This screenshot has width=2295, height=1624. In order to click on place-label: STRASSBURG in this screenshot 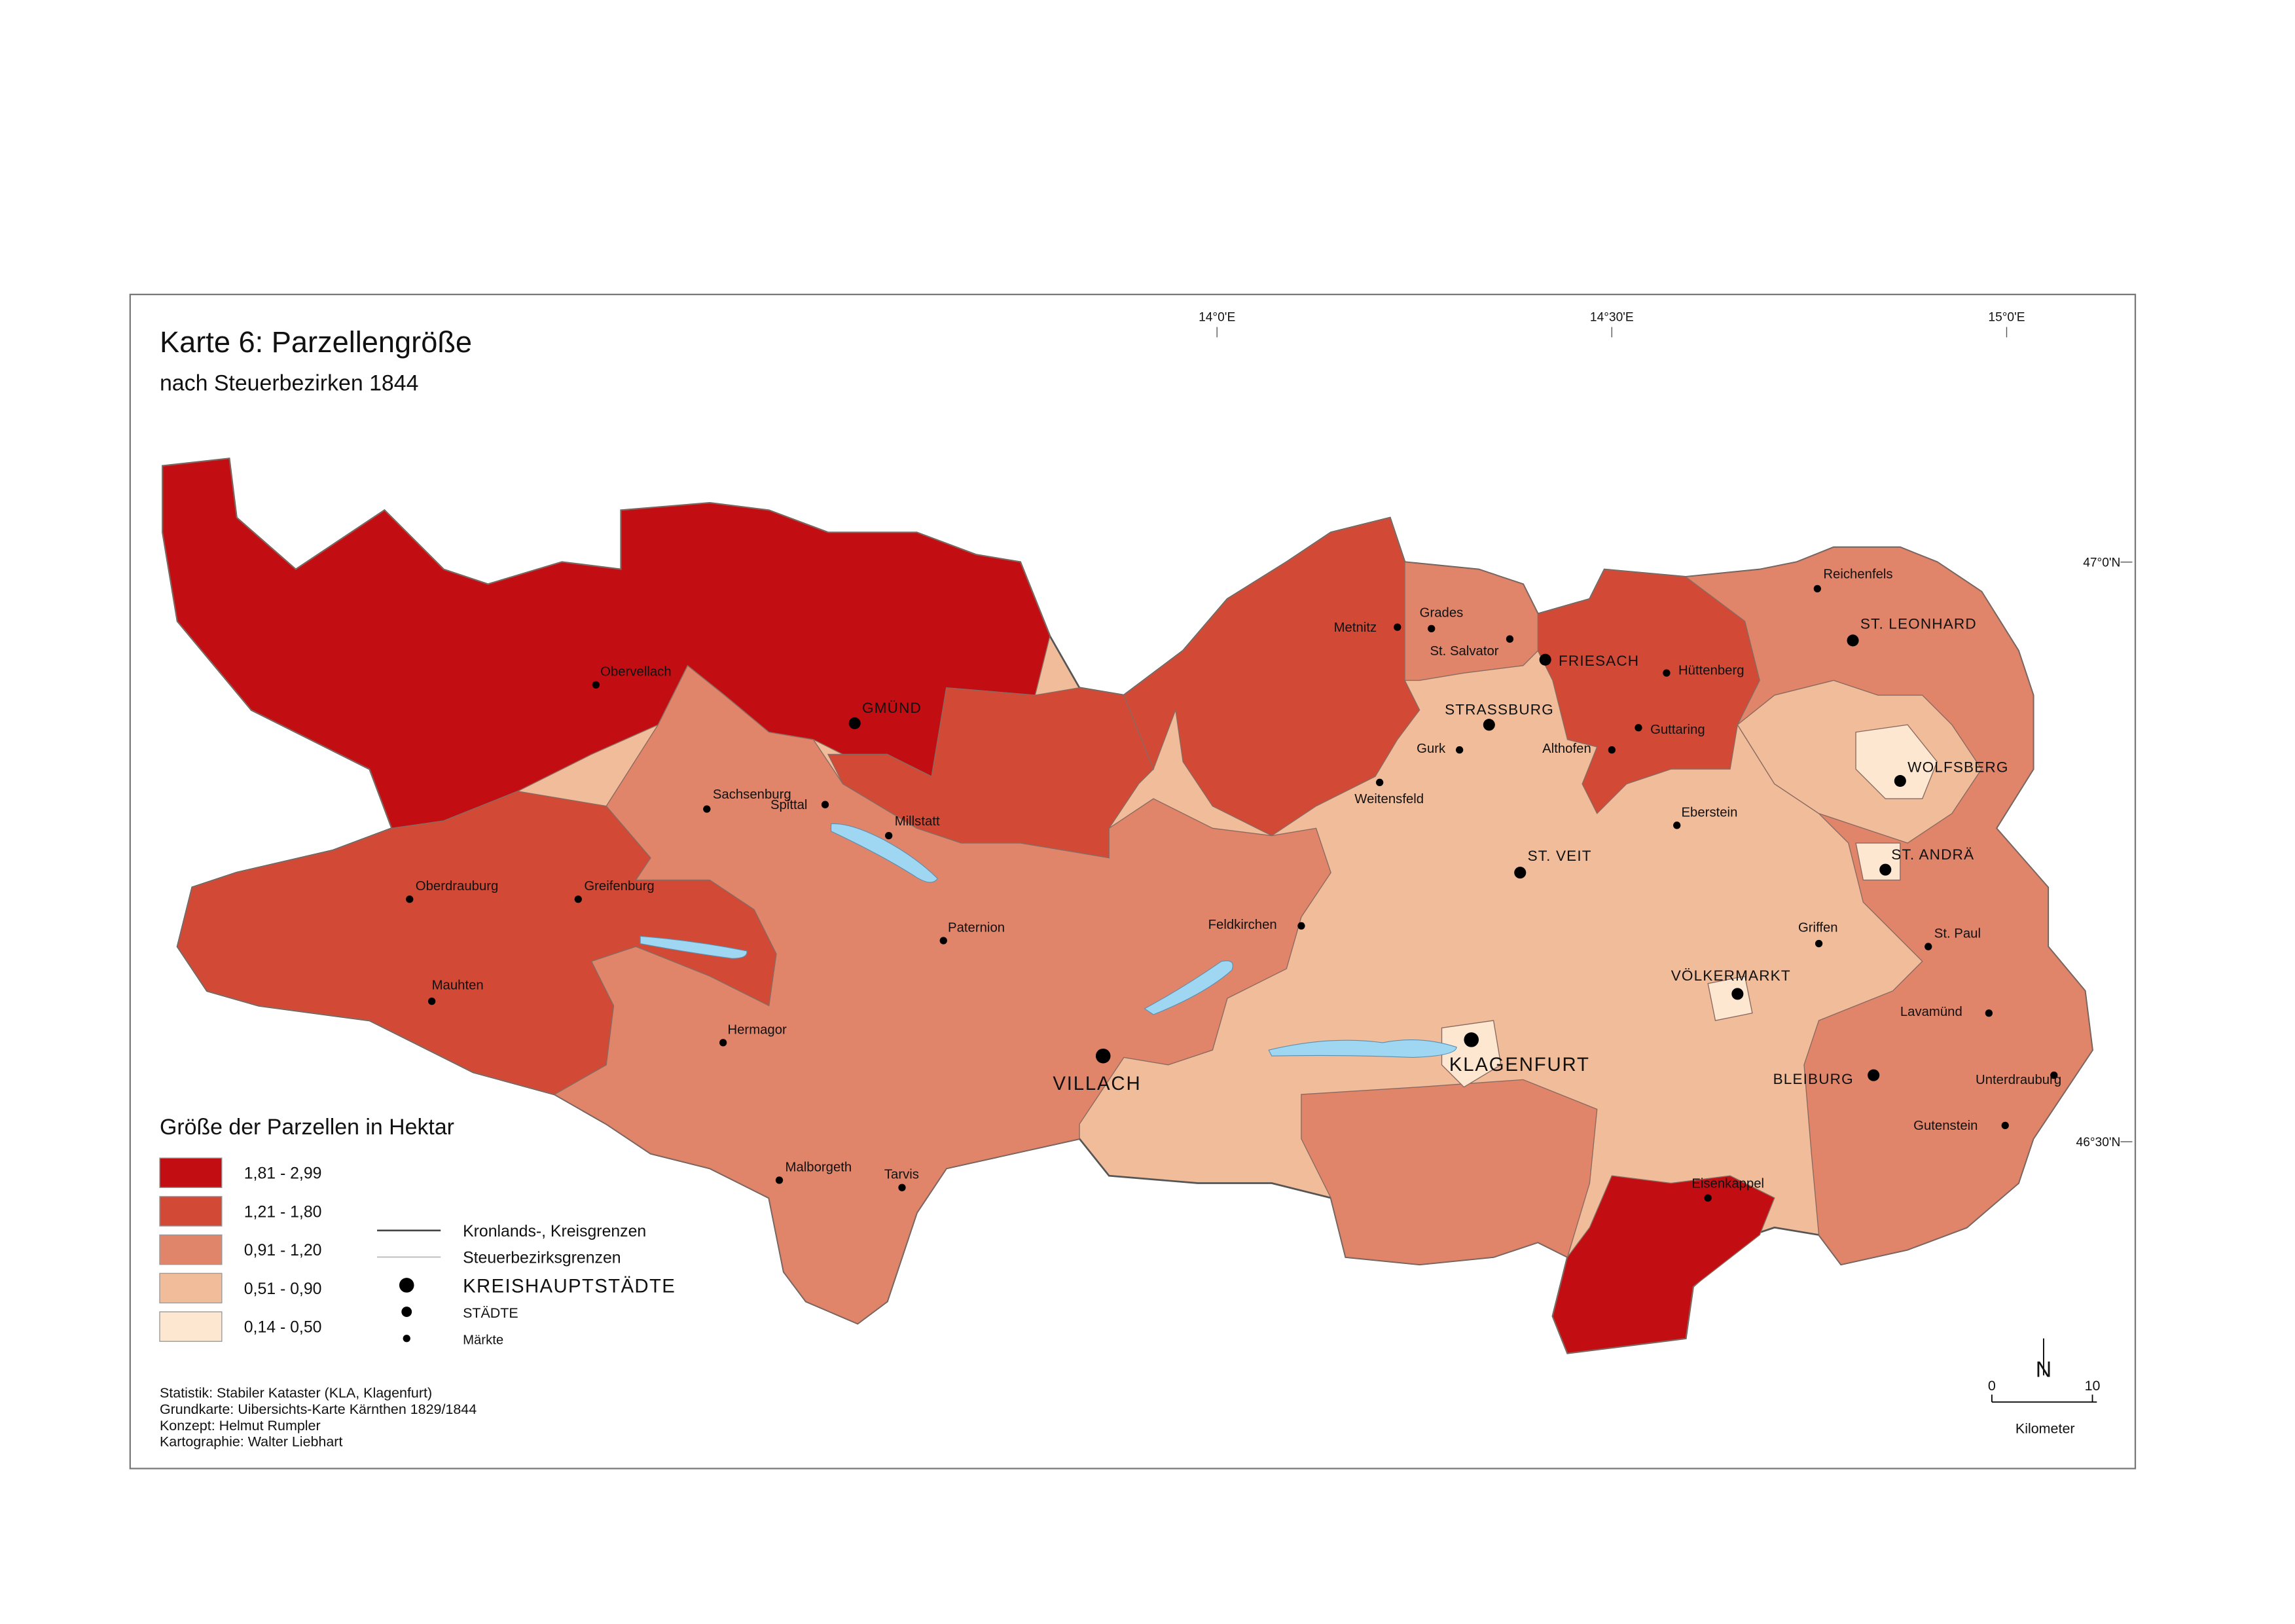, I will do `click(1500, 709)`.